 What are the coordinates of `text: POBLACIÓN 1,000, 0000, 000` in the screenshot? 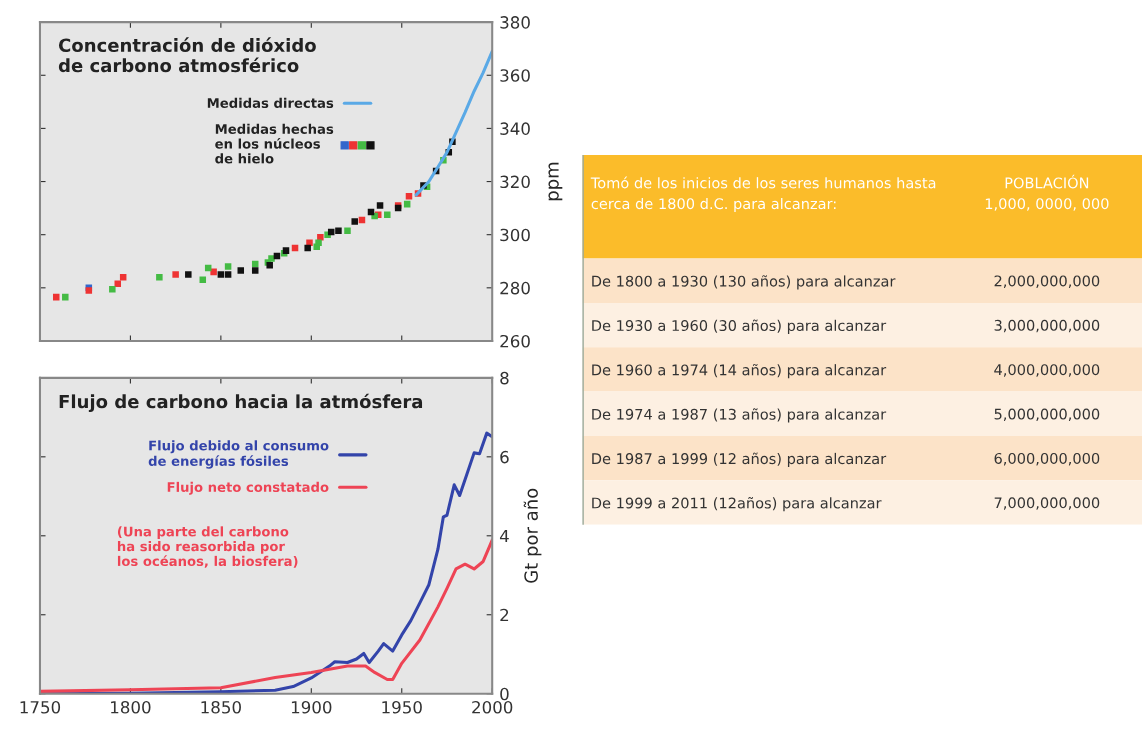 It's located at (1047, 192).